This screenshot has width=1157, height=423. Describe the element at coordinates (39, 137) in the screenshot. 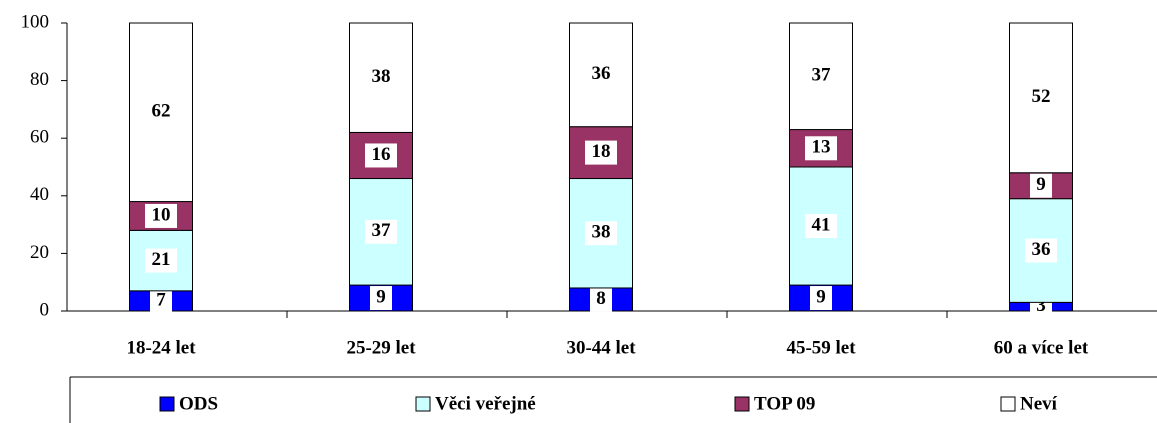

I see `y-tick-label: 60` at that location.